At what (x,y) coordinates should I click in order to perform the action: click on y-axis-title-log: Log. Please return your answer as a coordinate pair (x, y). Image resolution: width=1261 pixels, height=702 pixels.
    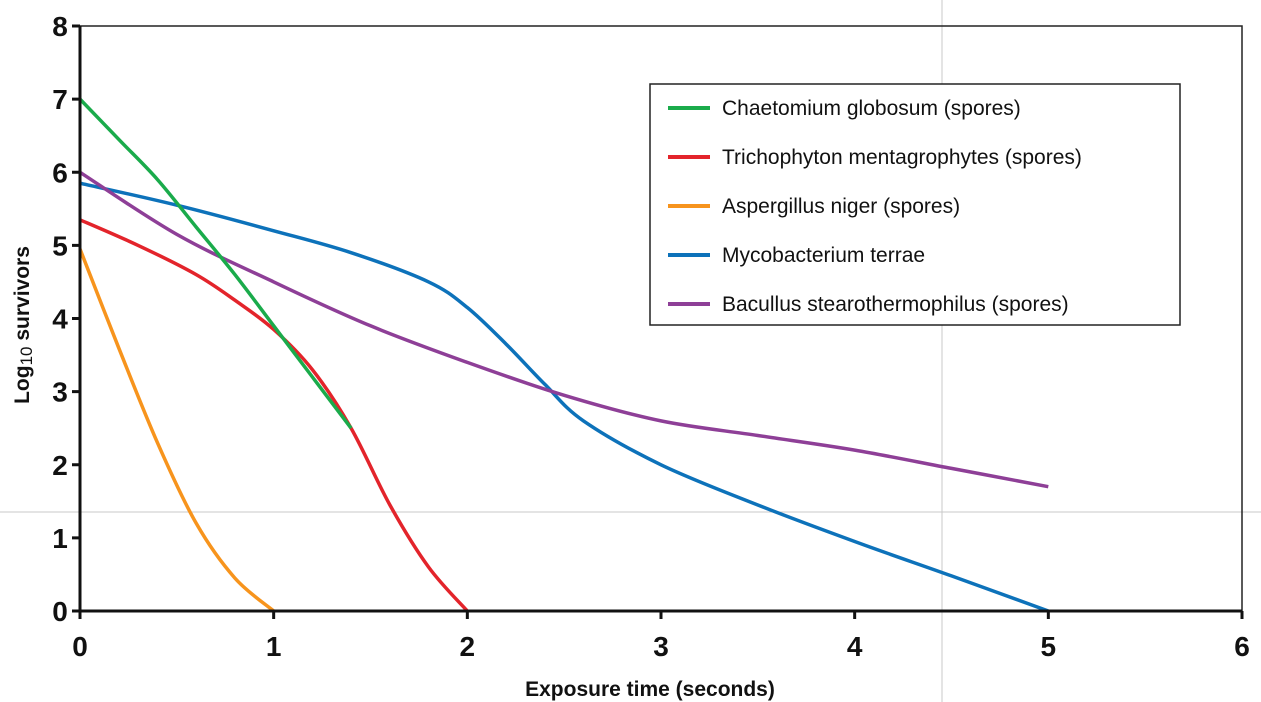
    Looking at the image, I should click on (22, 384).